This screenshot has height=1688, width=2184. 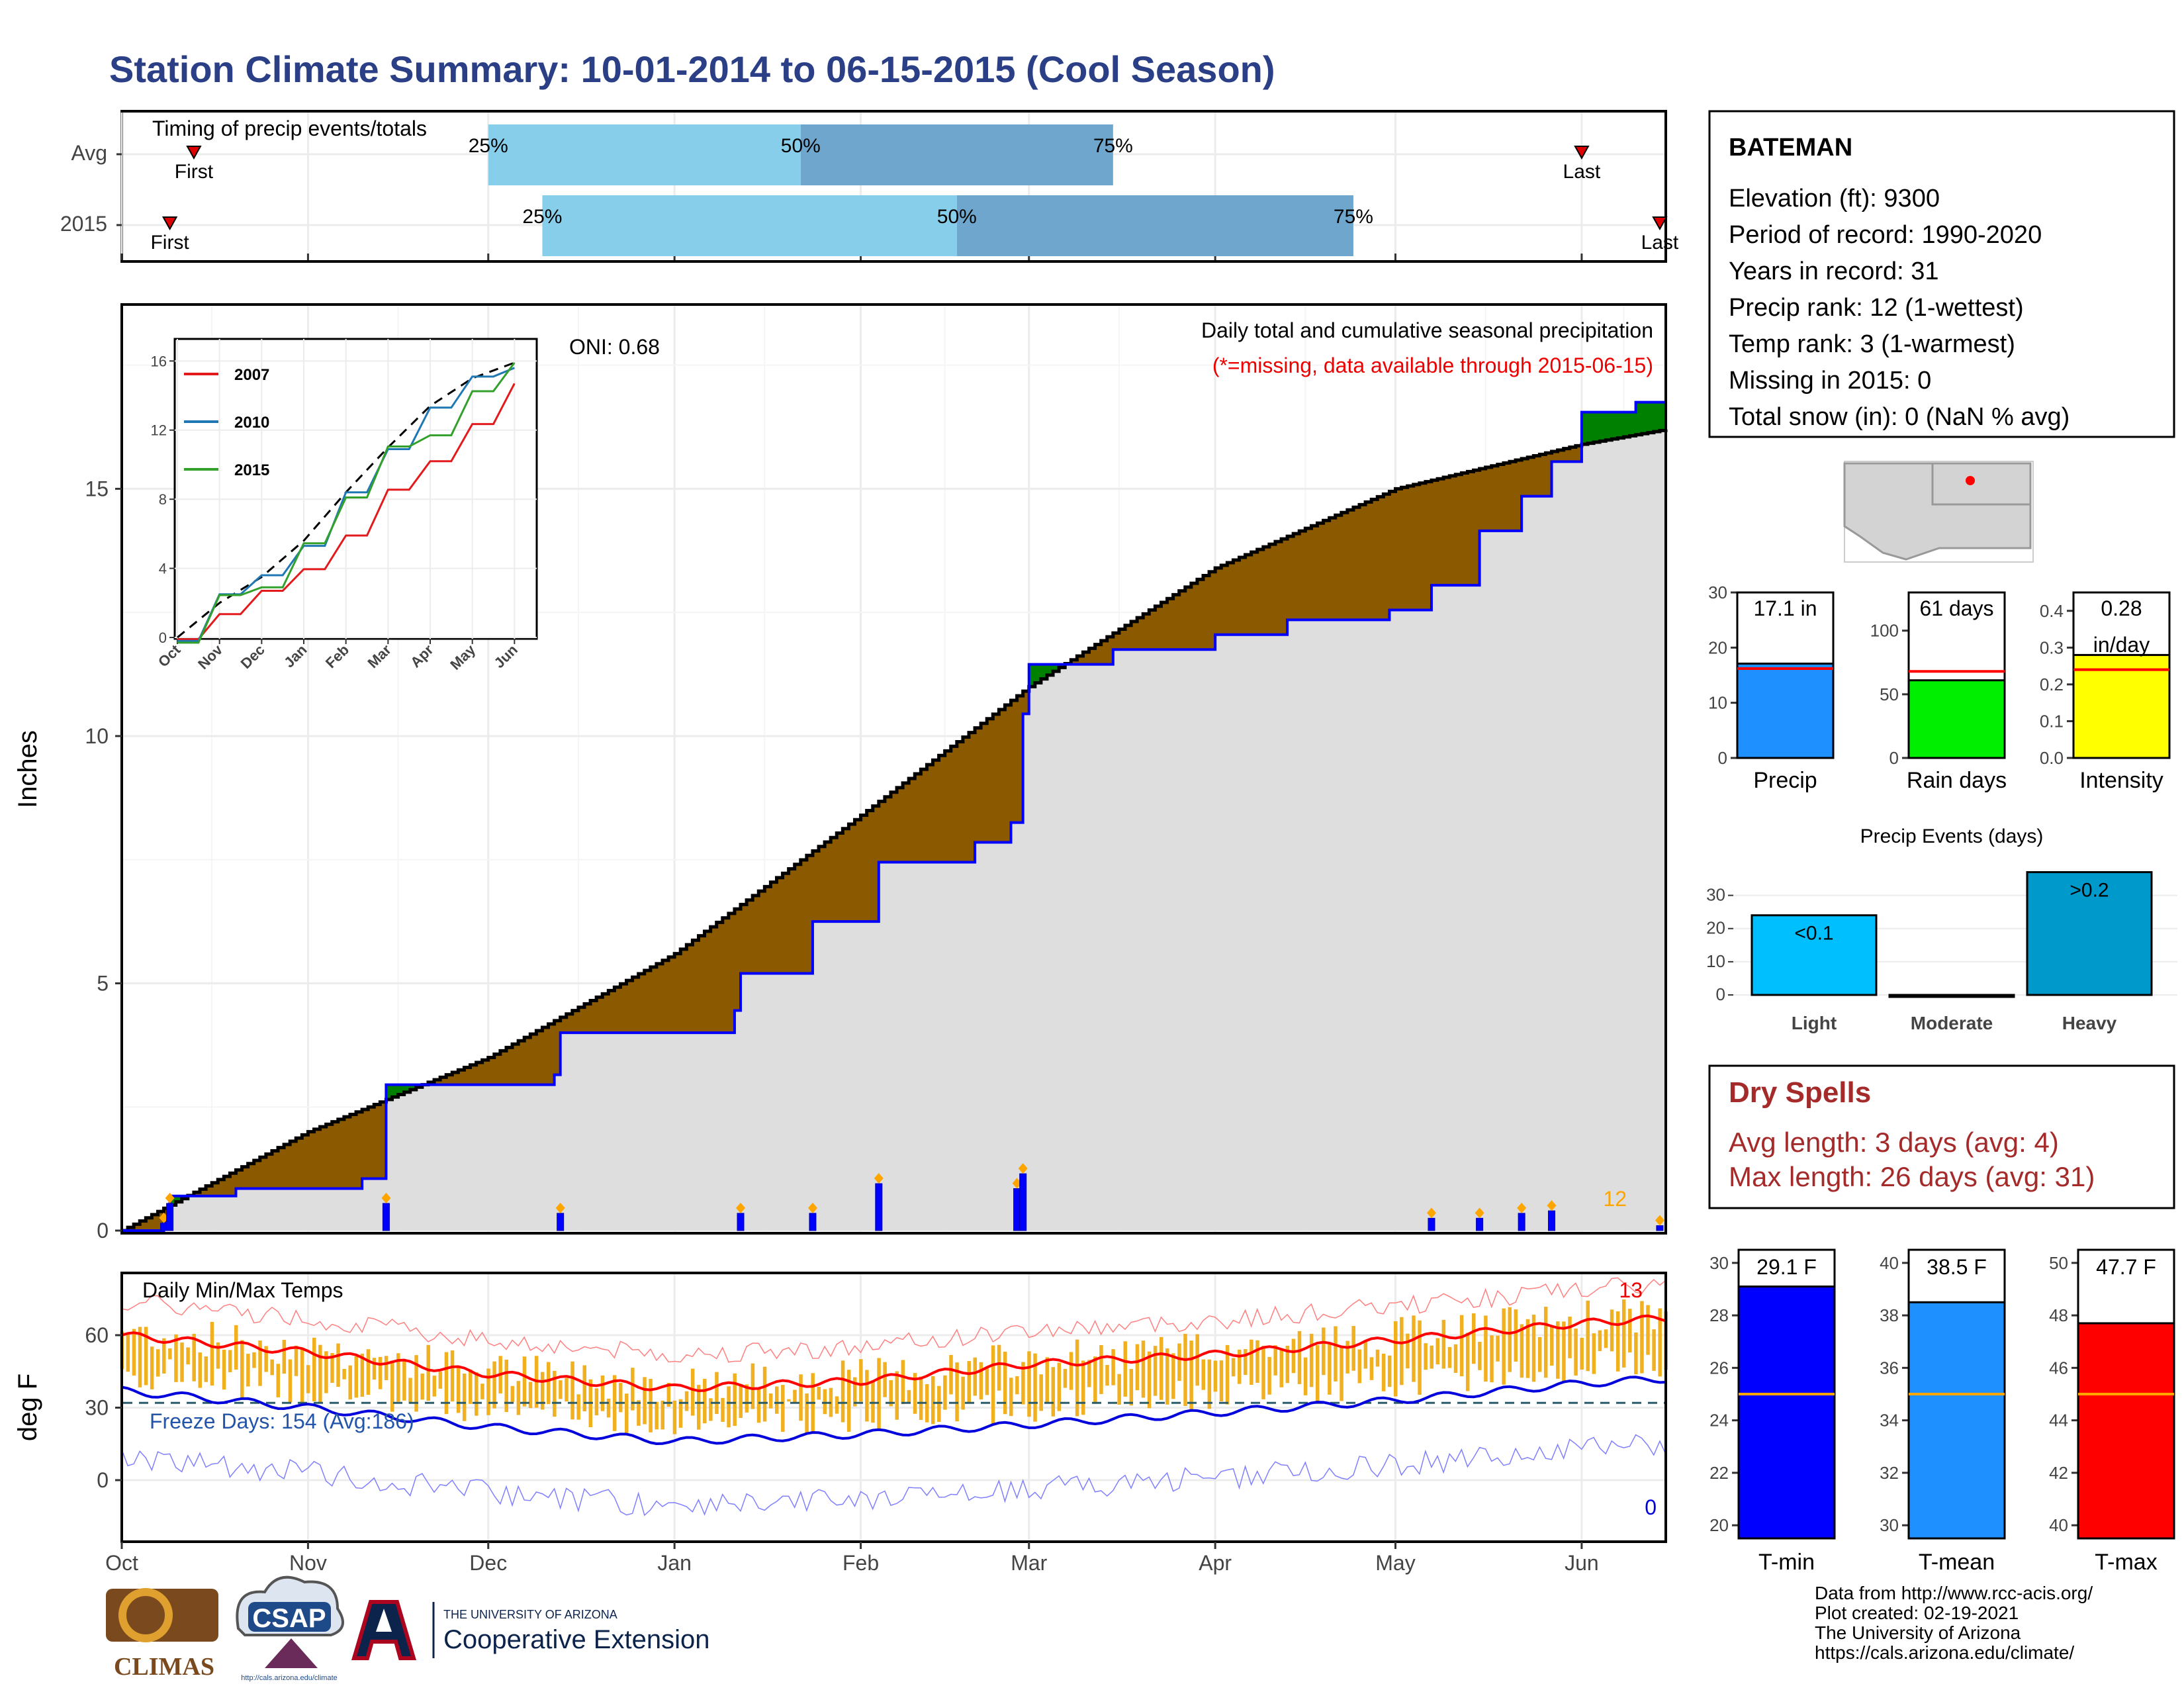 What do you see at coordinates (1956, 608) in the screenshot?
I see `side-bar-value-label: 61 days` at bounding box center [1956, 608].